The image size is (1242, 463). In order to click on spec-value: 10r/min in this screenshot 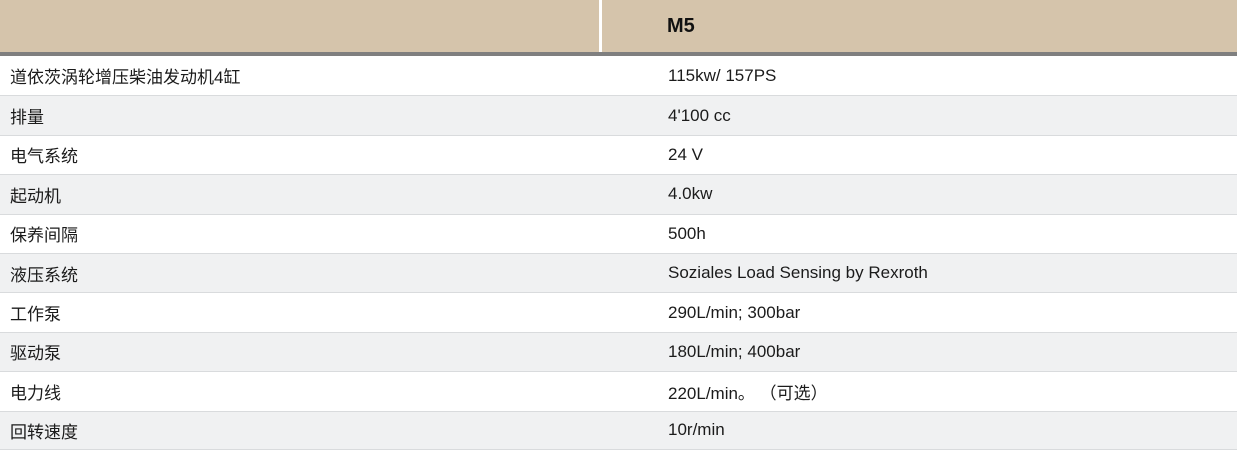, I will do `click(696, 430)`.